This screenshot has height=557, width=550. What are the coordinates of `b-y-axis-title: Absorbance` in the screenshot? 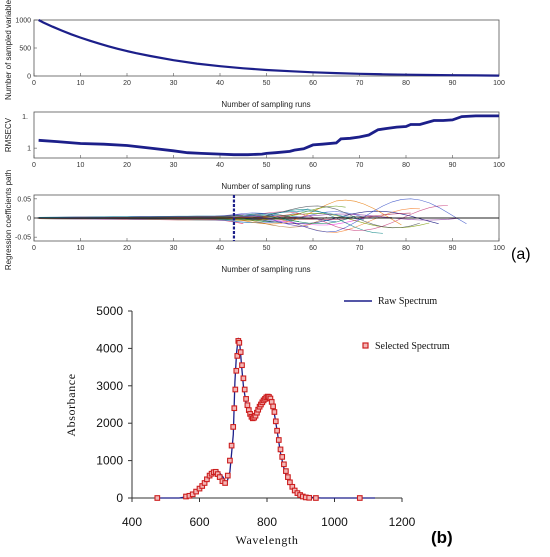 It's located at (71, 404).